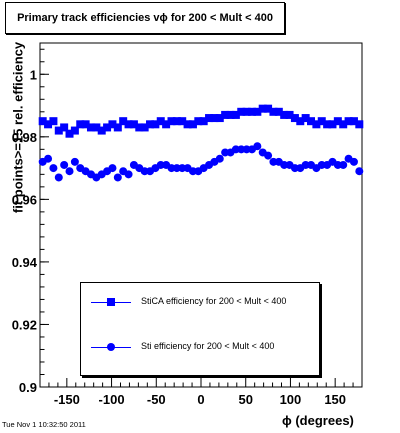 Image resolution: width=400 pixels, height=433 pixels. What do you see at coordinates (24, 324) in the screenshot?
I see `y-tick-label: 0.92` at bounding box center [24, 324].